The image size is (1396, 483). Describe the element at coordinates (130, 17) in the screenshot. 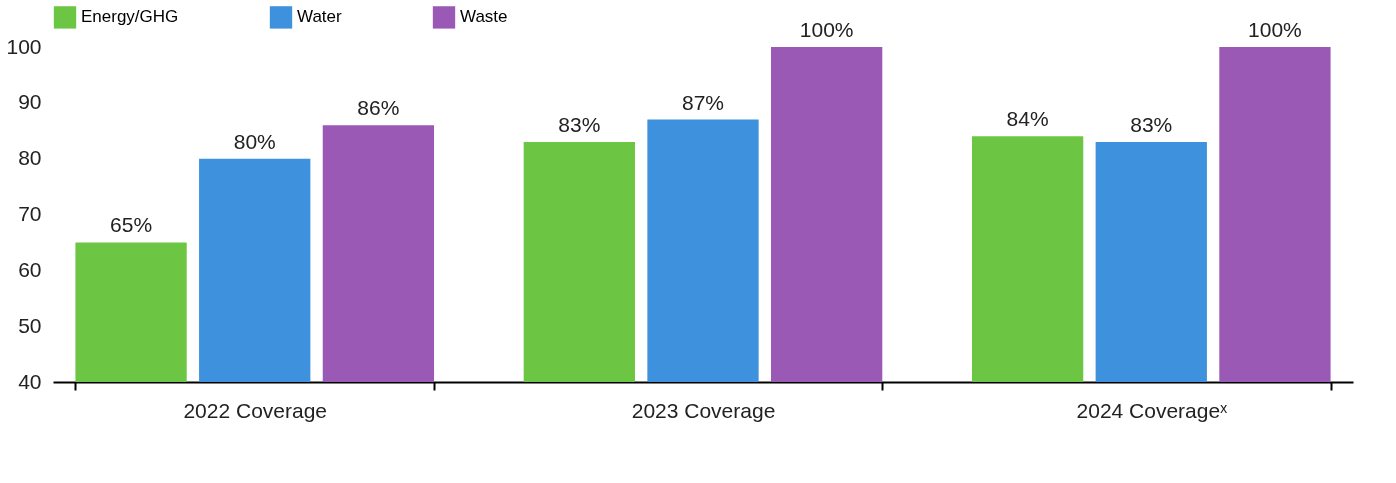

I see `legend-label: Energy/GHG` at that location.